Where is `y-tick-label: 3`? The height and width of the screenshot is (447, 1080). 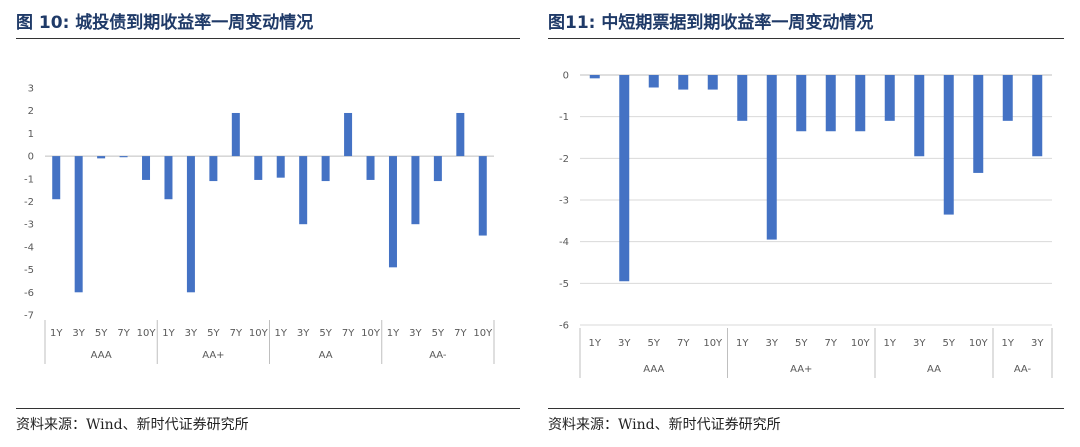 y-tick-label: 3 is located at coordinates (31, 89).